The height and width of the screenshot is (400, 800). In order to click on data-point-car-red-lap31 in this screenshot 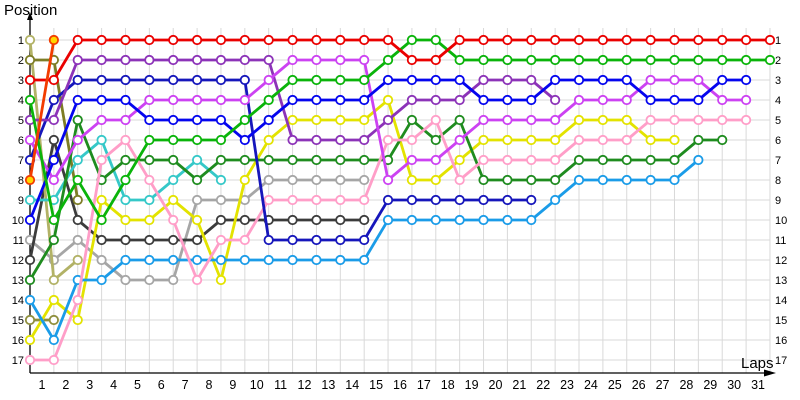, I will do `click(770, 40)`.